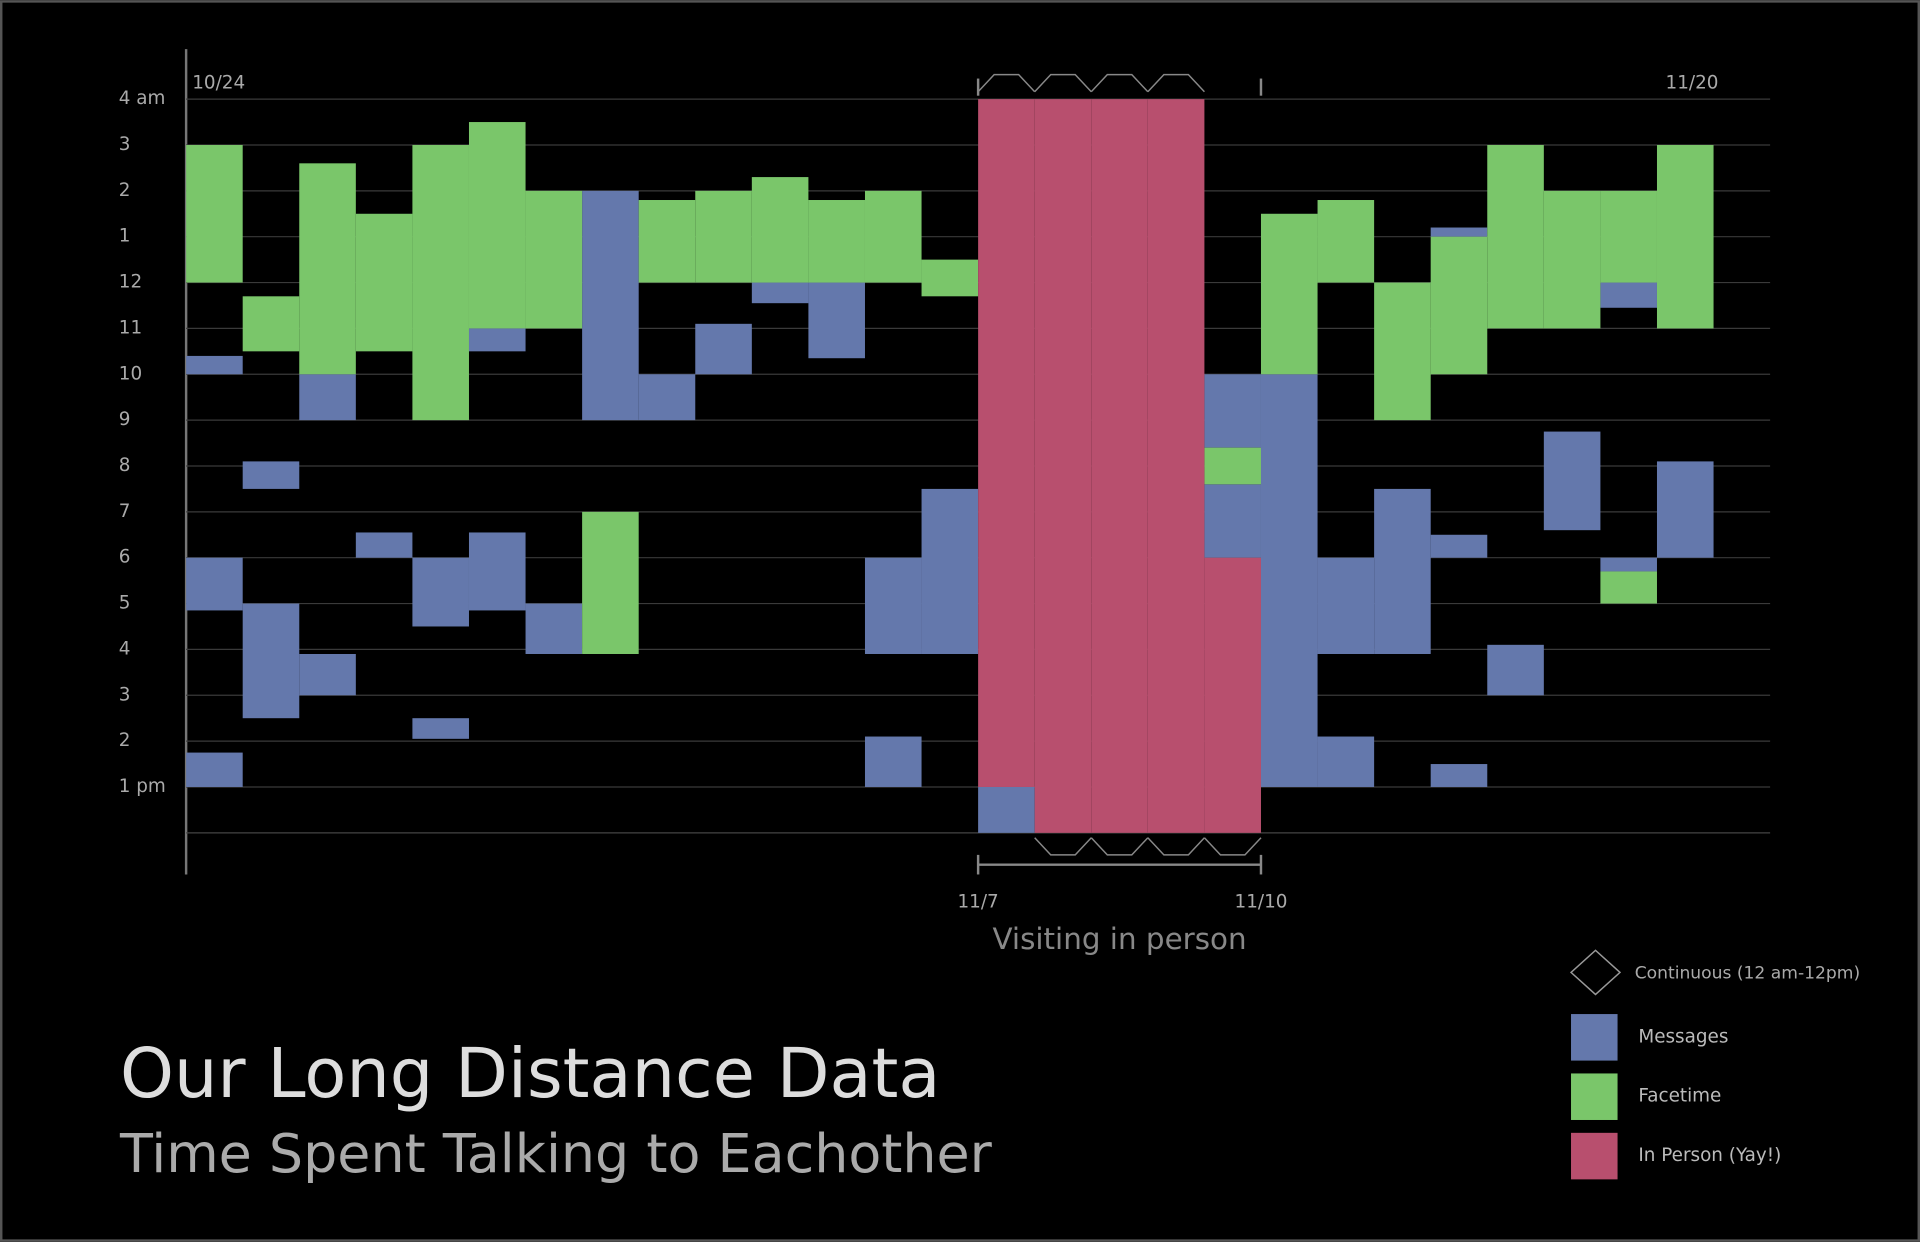 This screenshot has width=1920, height=1242. I want to click on y-tick-label: 7, so click(125, 511).